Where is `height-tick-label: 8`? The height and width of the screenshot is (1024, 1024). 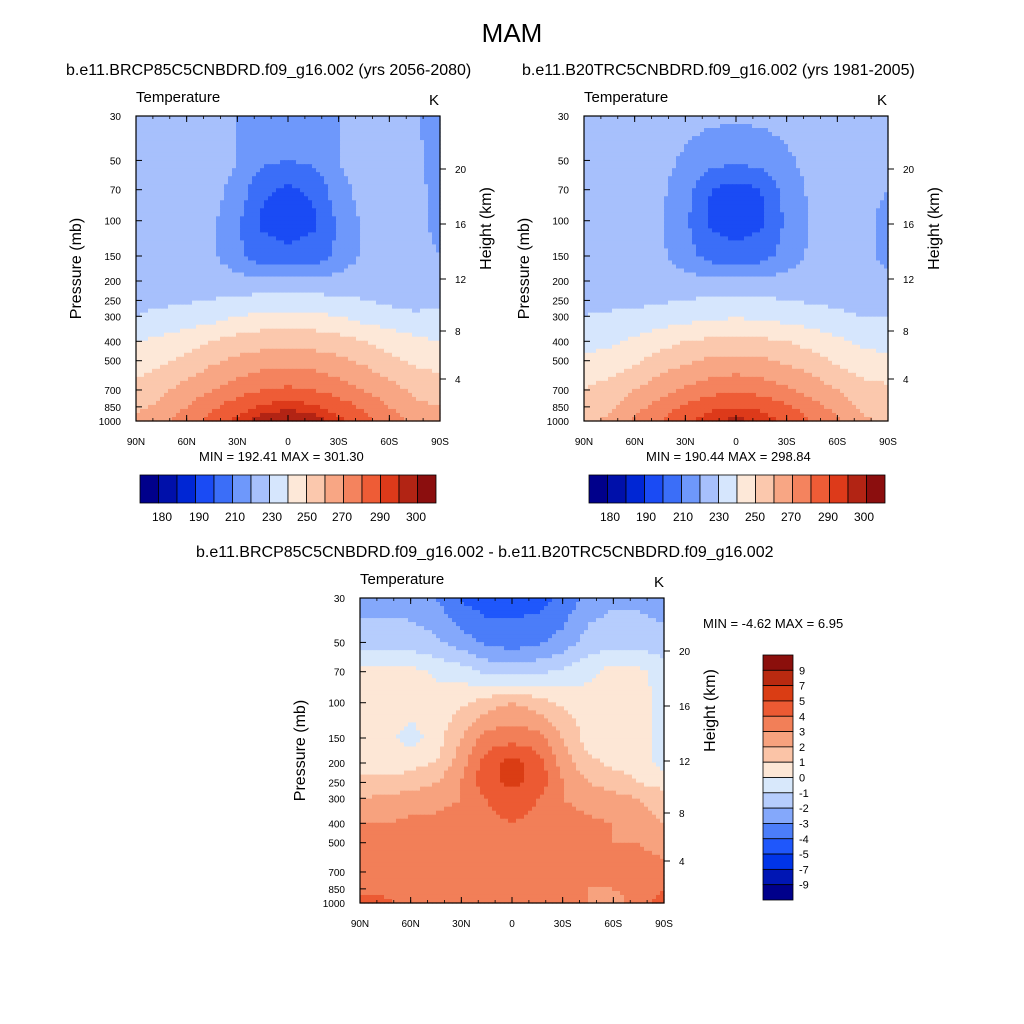 height-tick-label: 8 is located at coordinates (458, 332).